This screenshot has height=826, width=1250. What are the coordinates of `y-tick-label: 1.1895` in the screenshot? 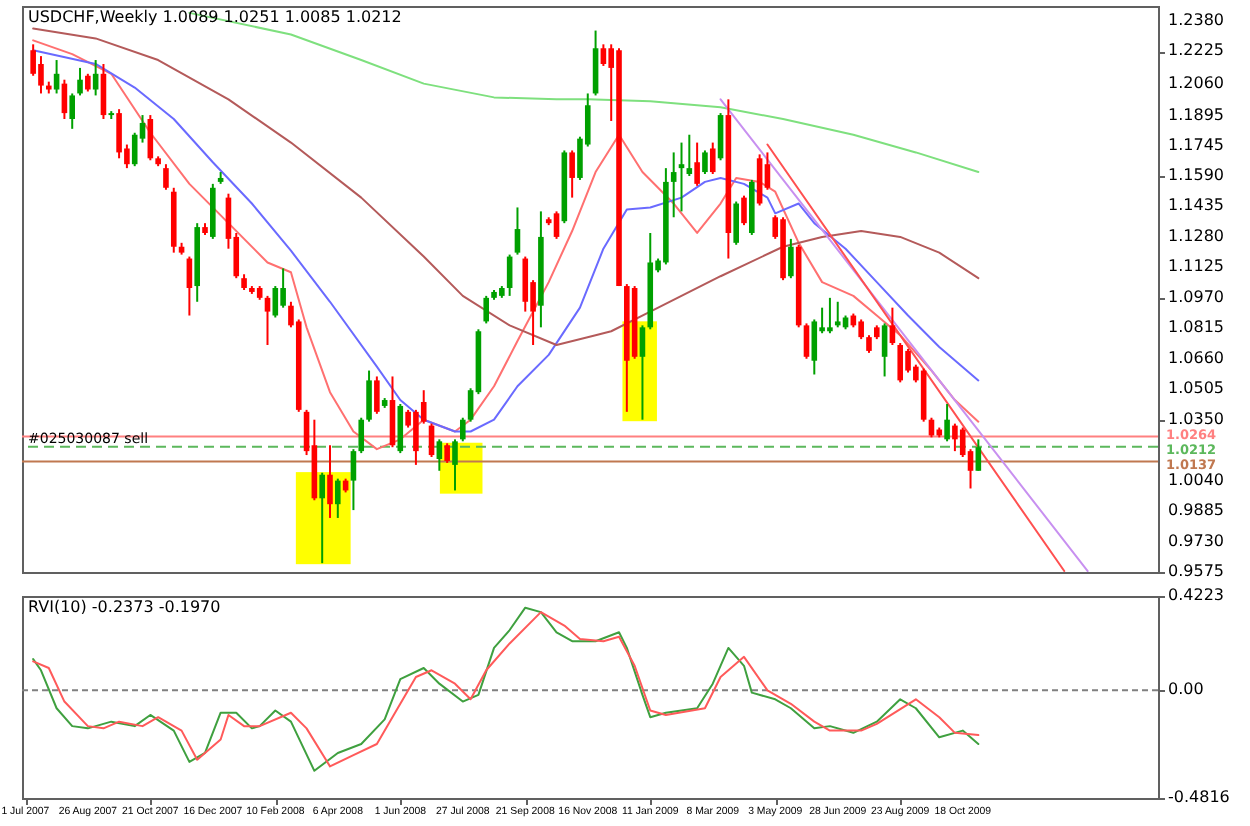 It's located at (1196, 115).